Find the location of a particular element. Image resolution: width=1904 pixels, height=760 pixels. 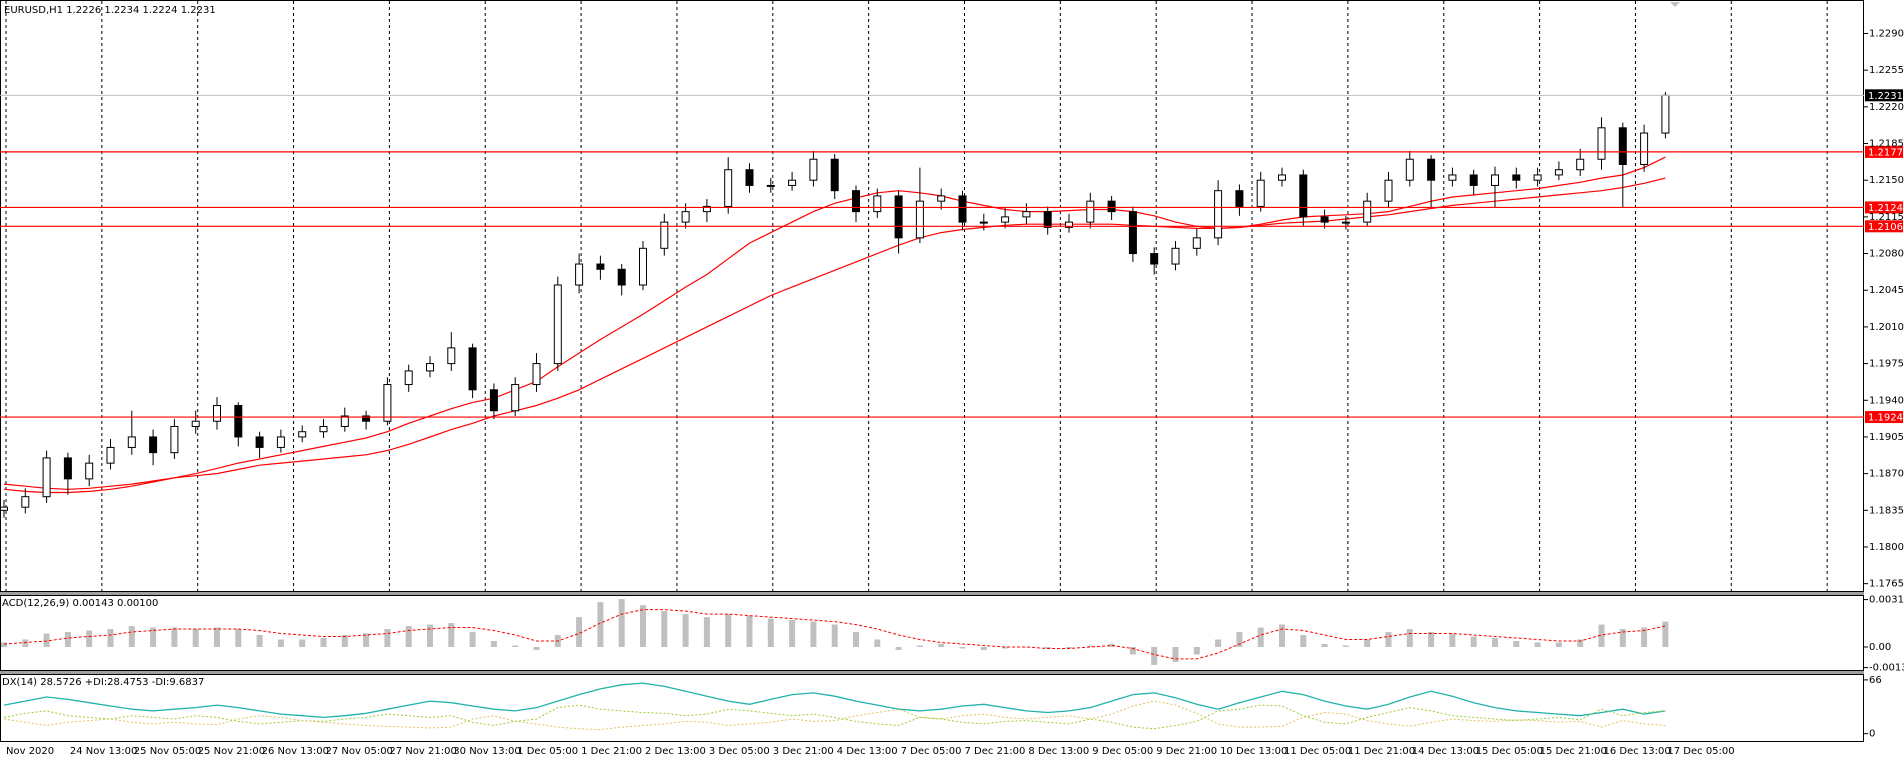

adx-title: DX(14) 28.5726 +DI:28.4753 -DI:9.6837 is located at coordinates (103, 682).